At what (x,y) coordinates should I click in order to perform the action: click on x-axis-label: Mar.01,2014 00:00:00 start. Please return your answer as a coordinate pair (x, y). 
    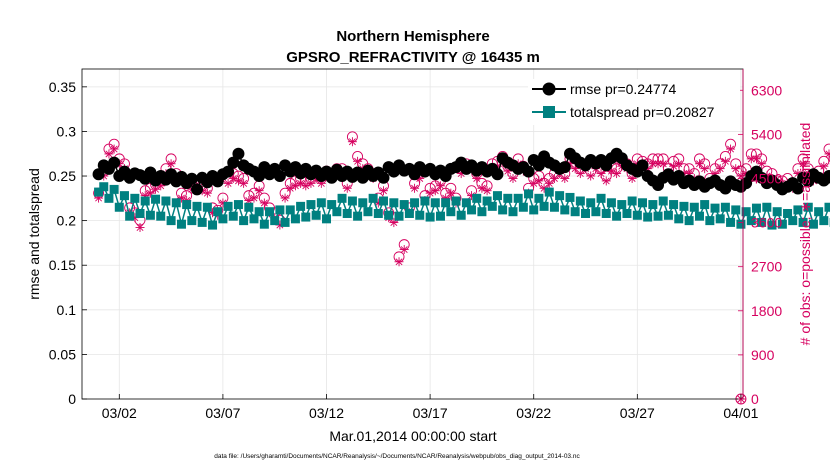
    Looking at the image, I should click on (412, 436).